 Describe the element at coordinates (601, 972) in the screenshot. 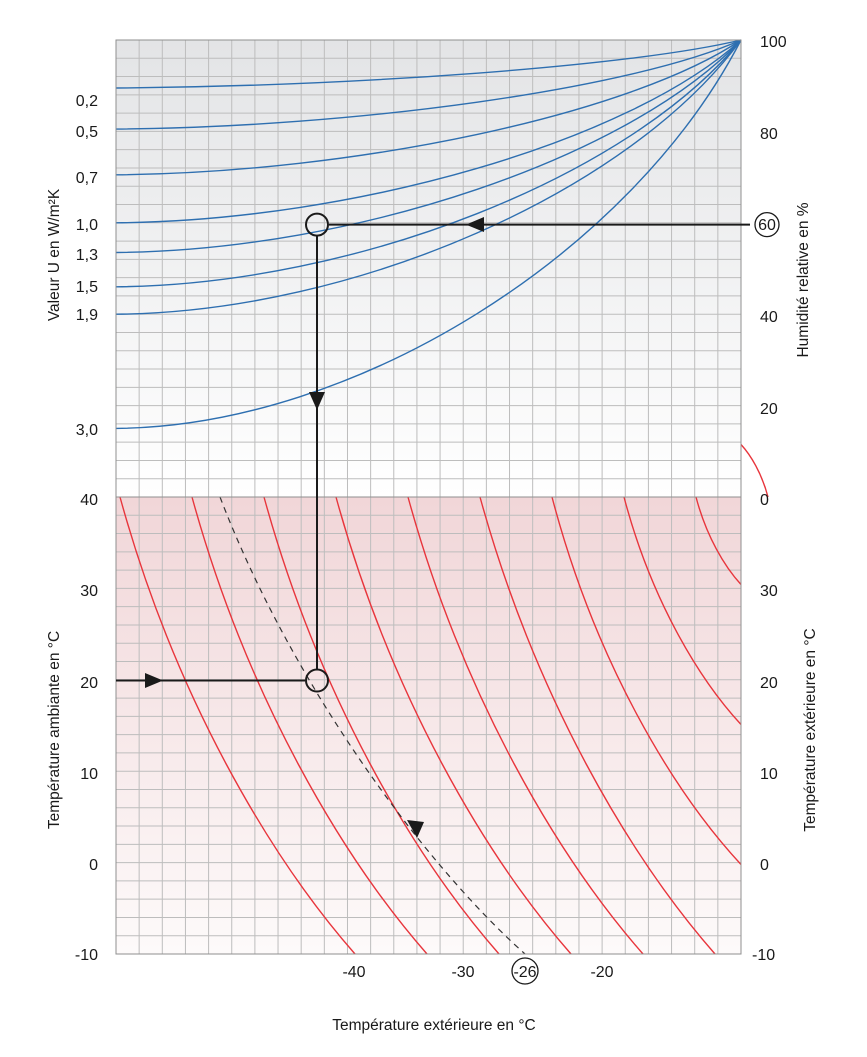

I see `x-tick: -20` at that location.